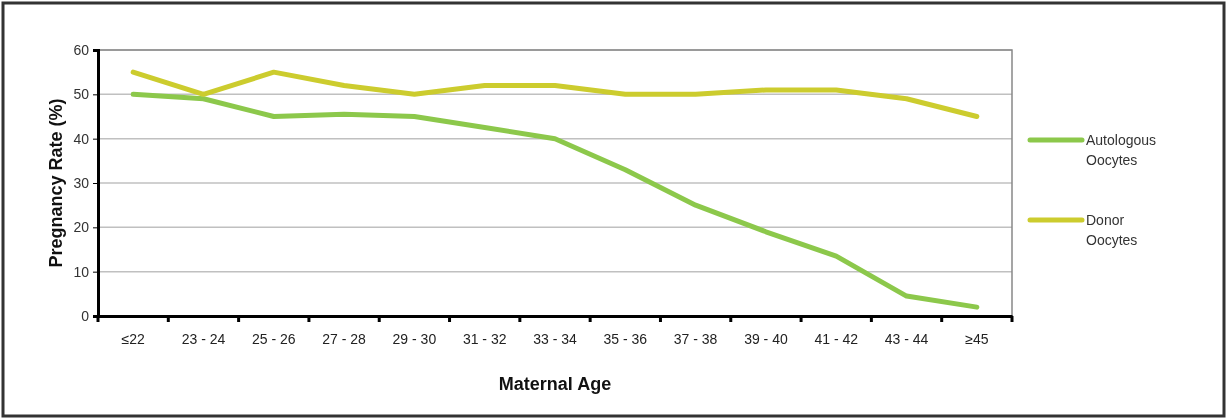 The image size is (1227, 419). Describe the element at coordinates (484, 338) in the screenshot. I see `x-tick-label: 31 - 32` at that location.